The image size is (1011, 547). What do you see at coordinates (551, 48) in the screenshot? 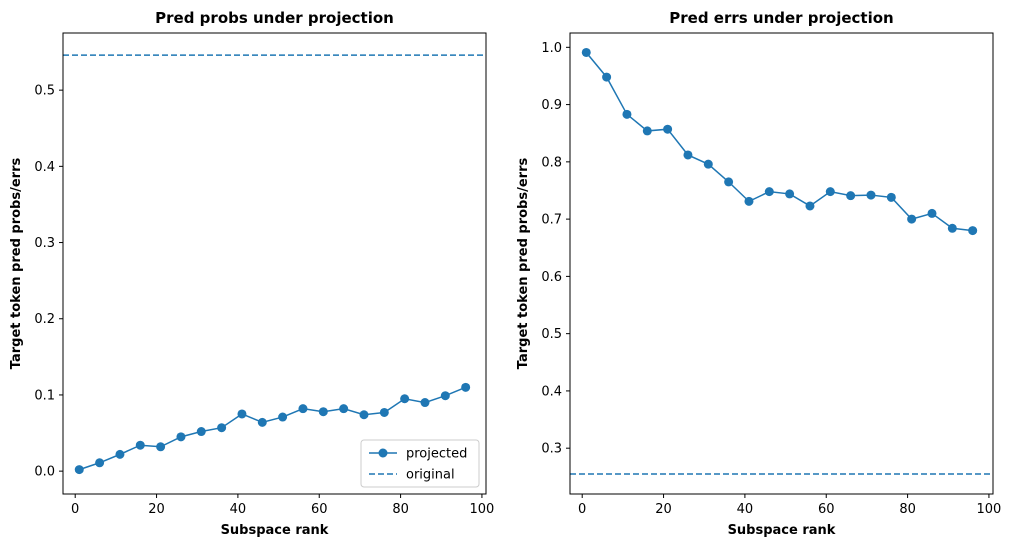
I see `y-tick-label: 1.0` at bounding box center [551, 48].